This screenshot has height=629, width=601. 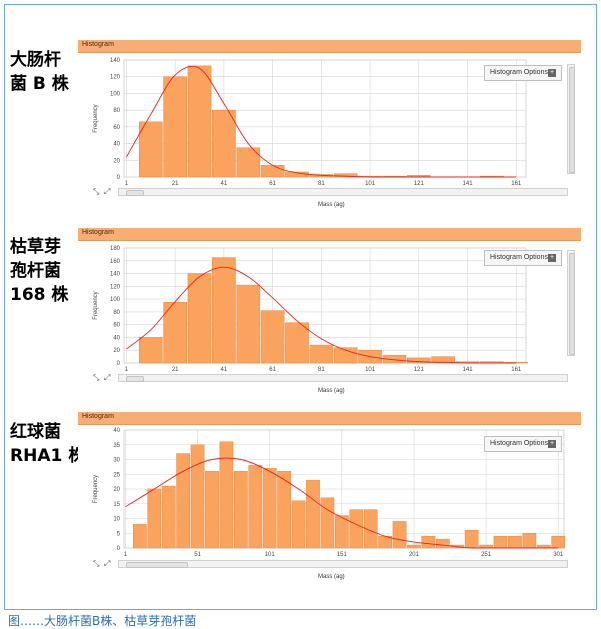 I want to click on x-tick-label: 201, so click(x=414, y=555).